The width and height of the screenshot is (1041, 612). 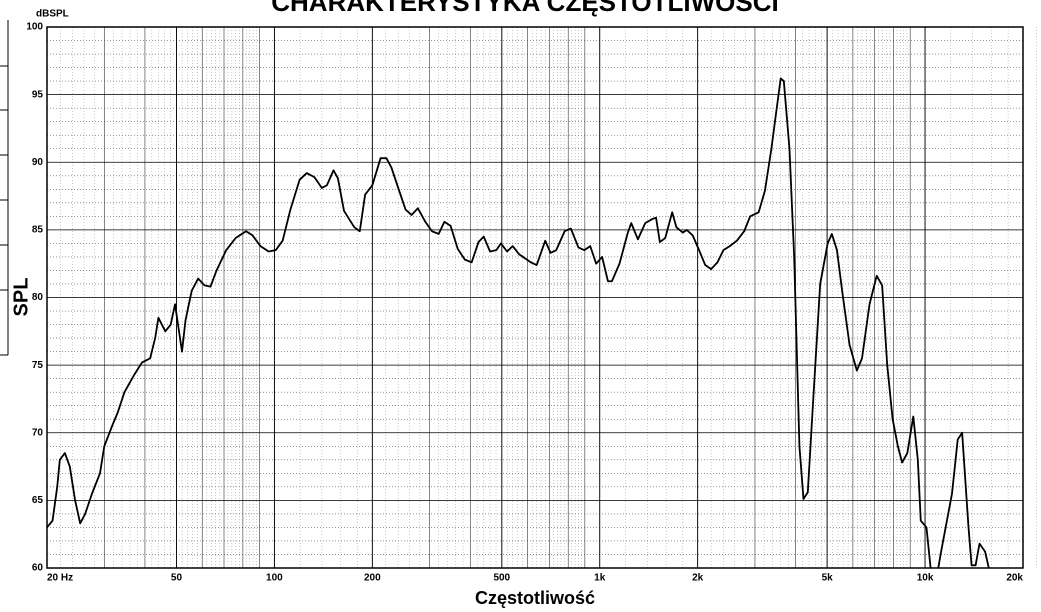 What do you see at coordinates (38, 297) in the screenshot?
I see `y-tick-label: 80` at bounding box center [38, 297].